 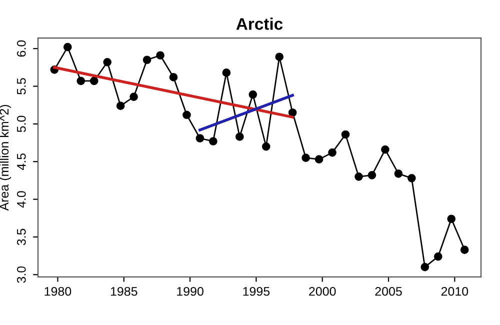 I want to click on x-tick-label: 2000, so click(x=322, y=291).